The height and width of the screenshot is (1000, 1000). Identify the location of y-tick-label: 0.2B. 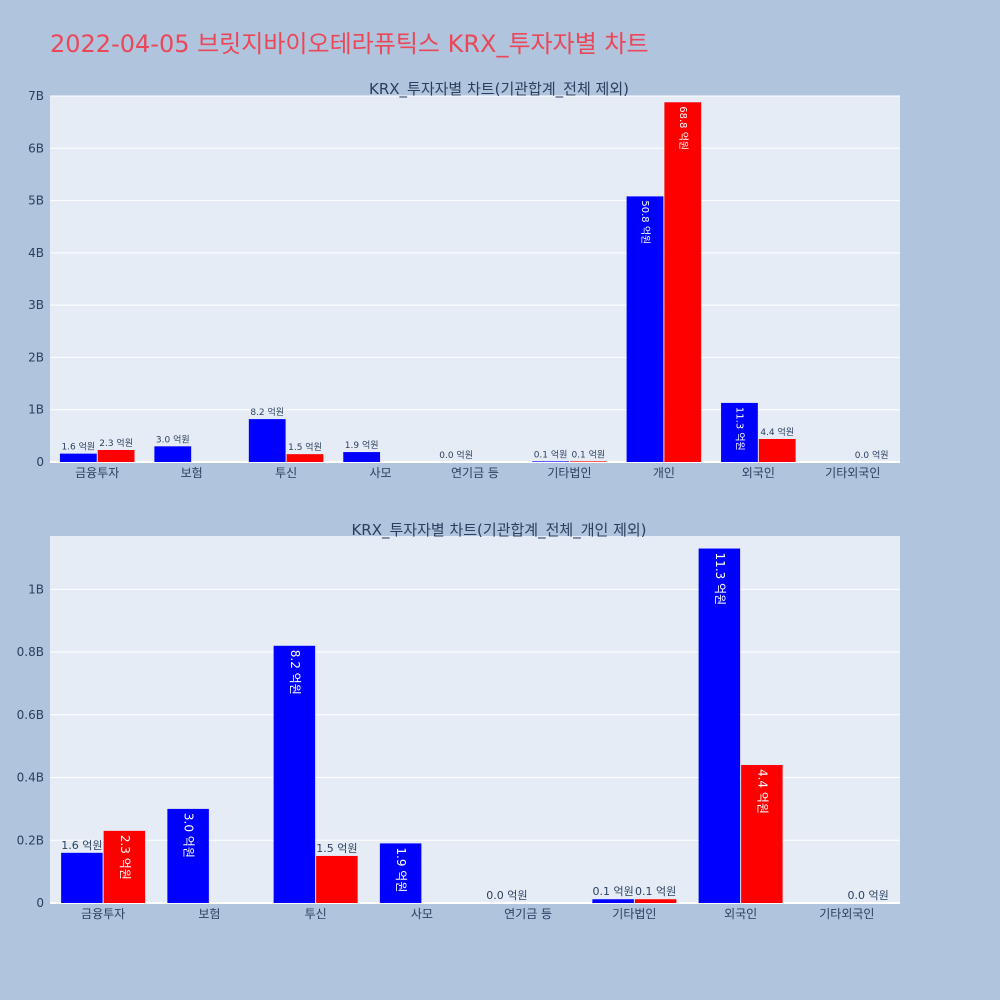
(30, 840).